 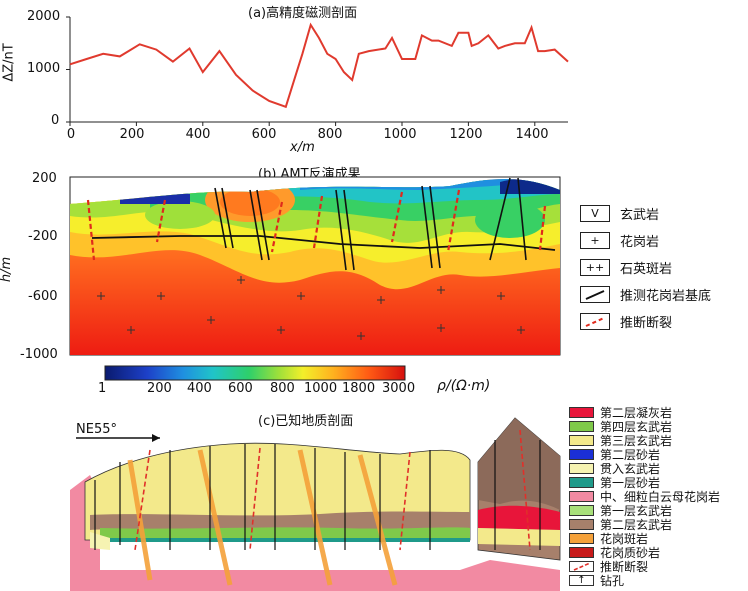 What do you see at coordinates (620, 524) in the screenshot?
I see `legend-c-item: 第二层玄武岩` at bounding box center [620, 524].